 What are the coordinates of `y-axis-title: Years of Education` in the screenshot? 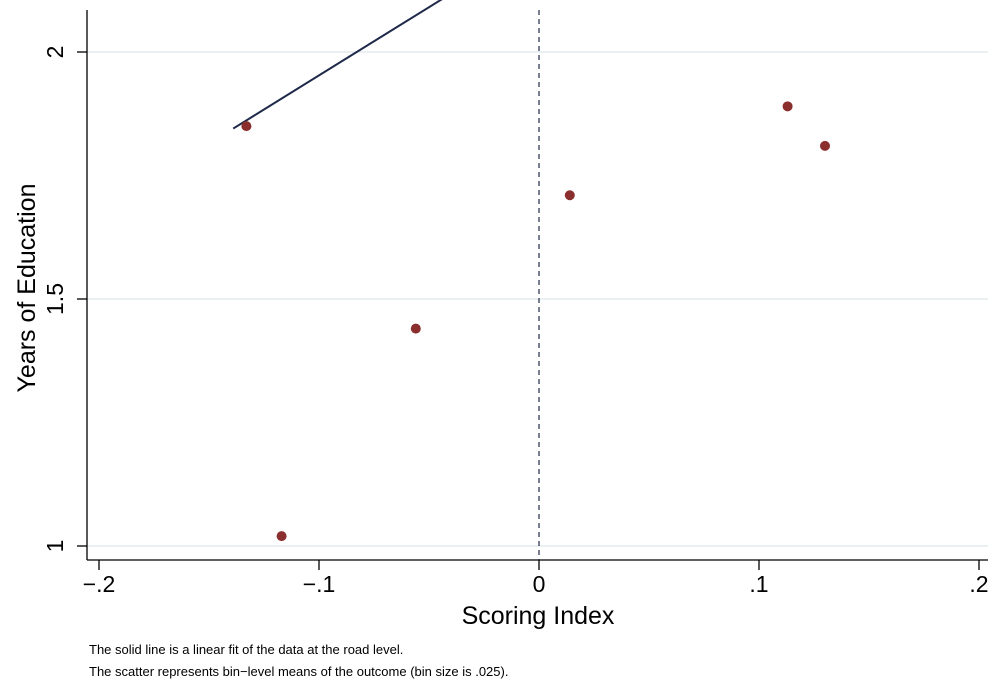 It's located at (27, 288).